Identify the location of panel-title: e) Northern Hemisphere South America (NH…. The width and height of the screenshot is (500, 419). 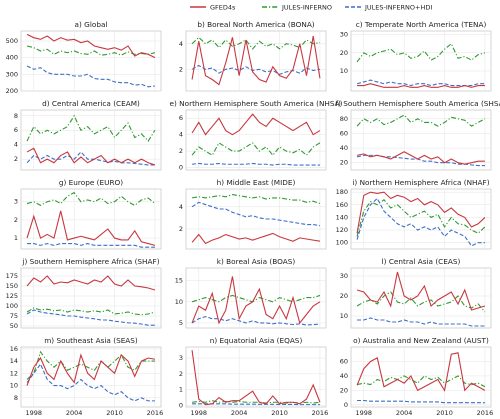
(255, 103).